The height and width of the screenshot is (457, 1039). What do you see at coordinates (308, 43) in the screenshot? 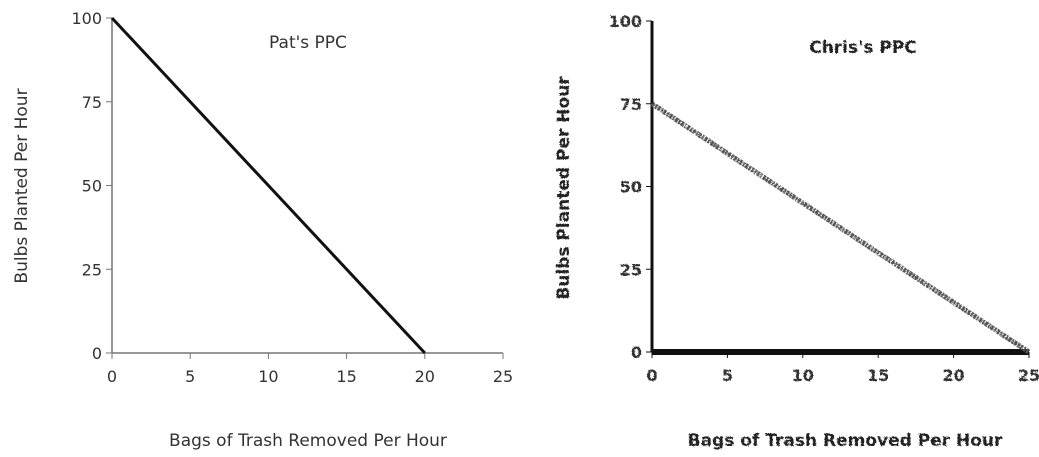
I see `chart-title: Pat's PPC` at bounding box center [308, 43].